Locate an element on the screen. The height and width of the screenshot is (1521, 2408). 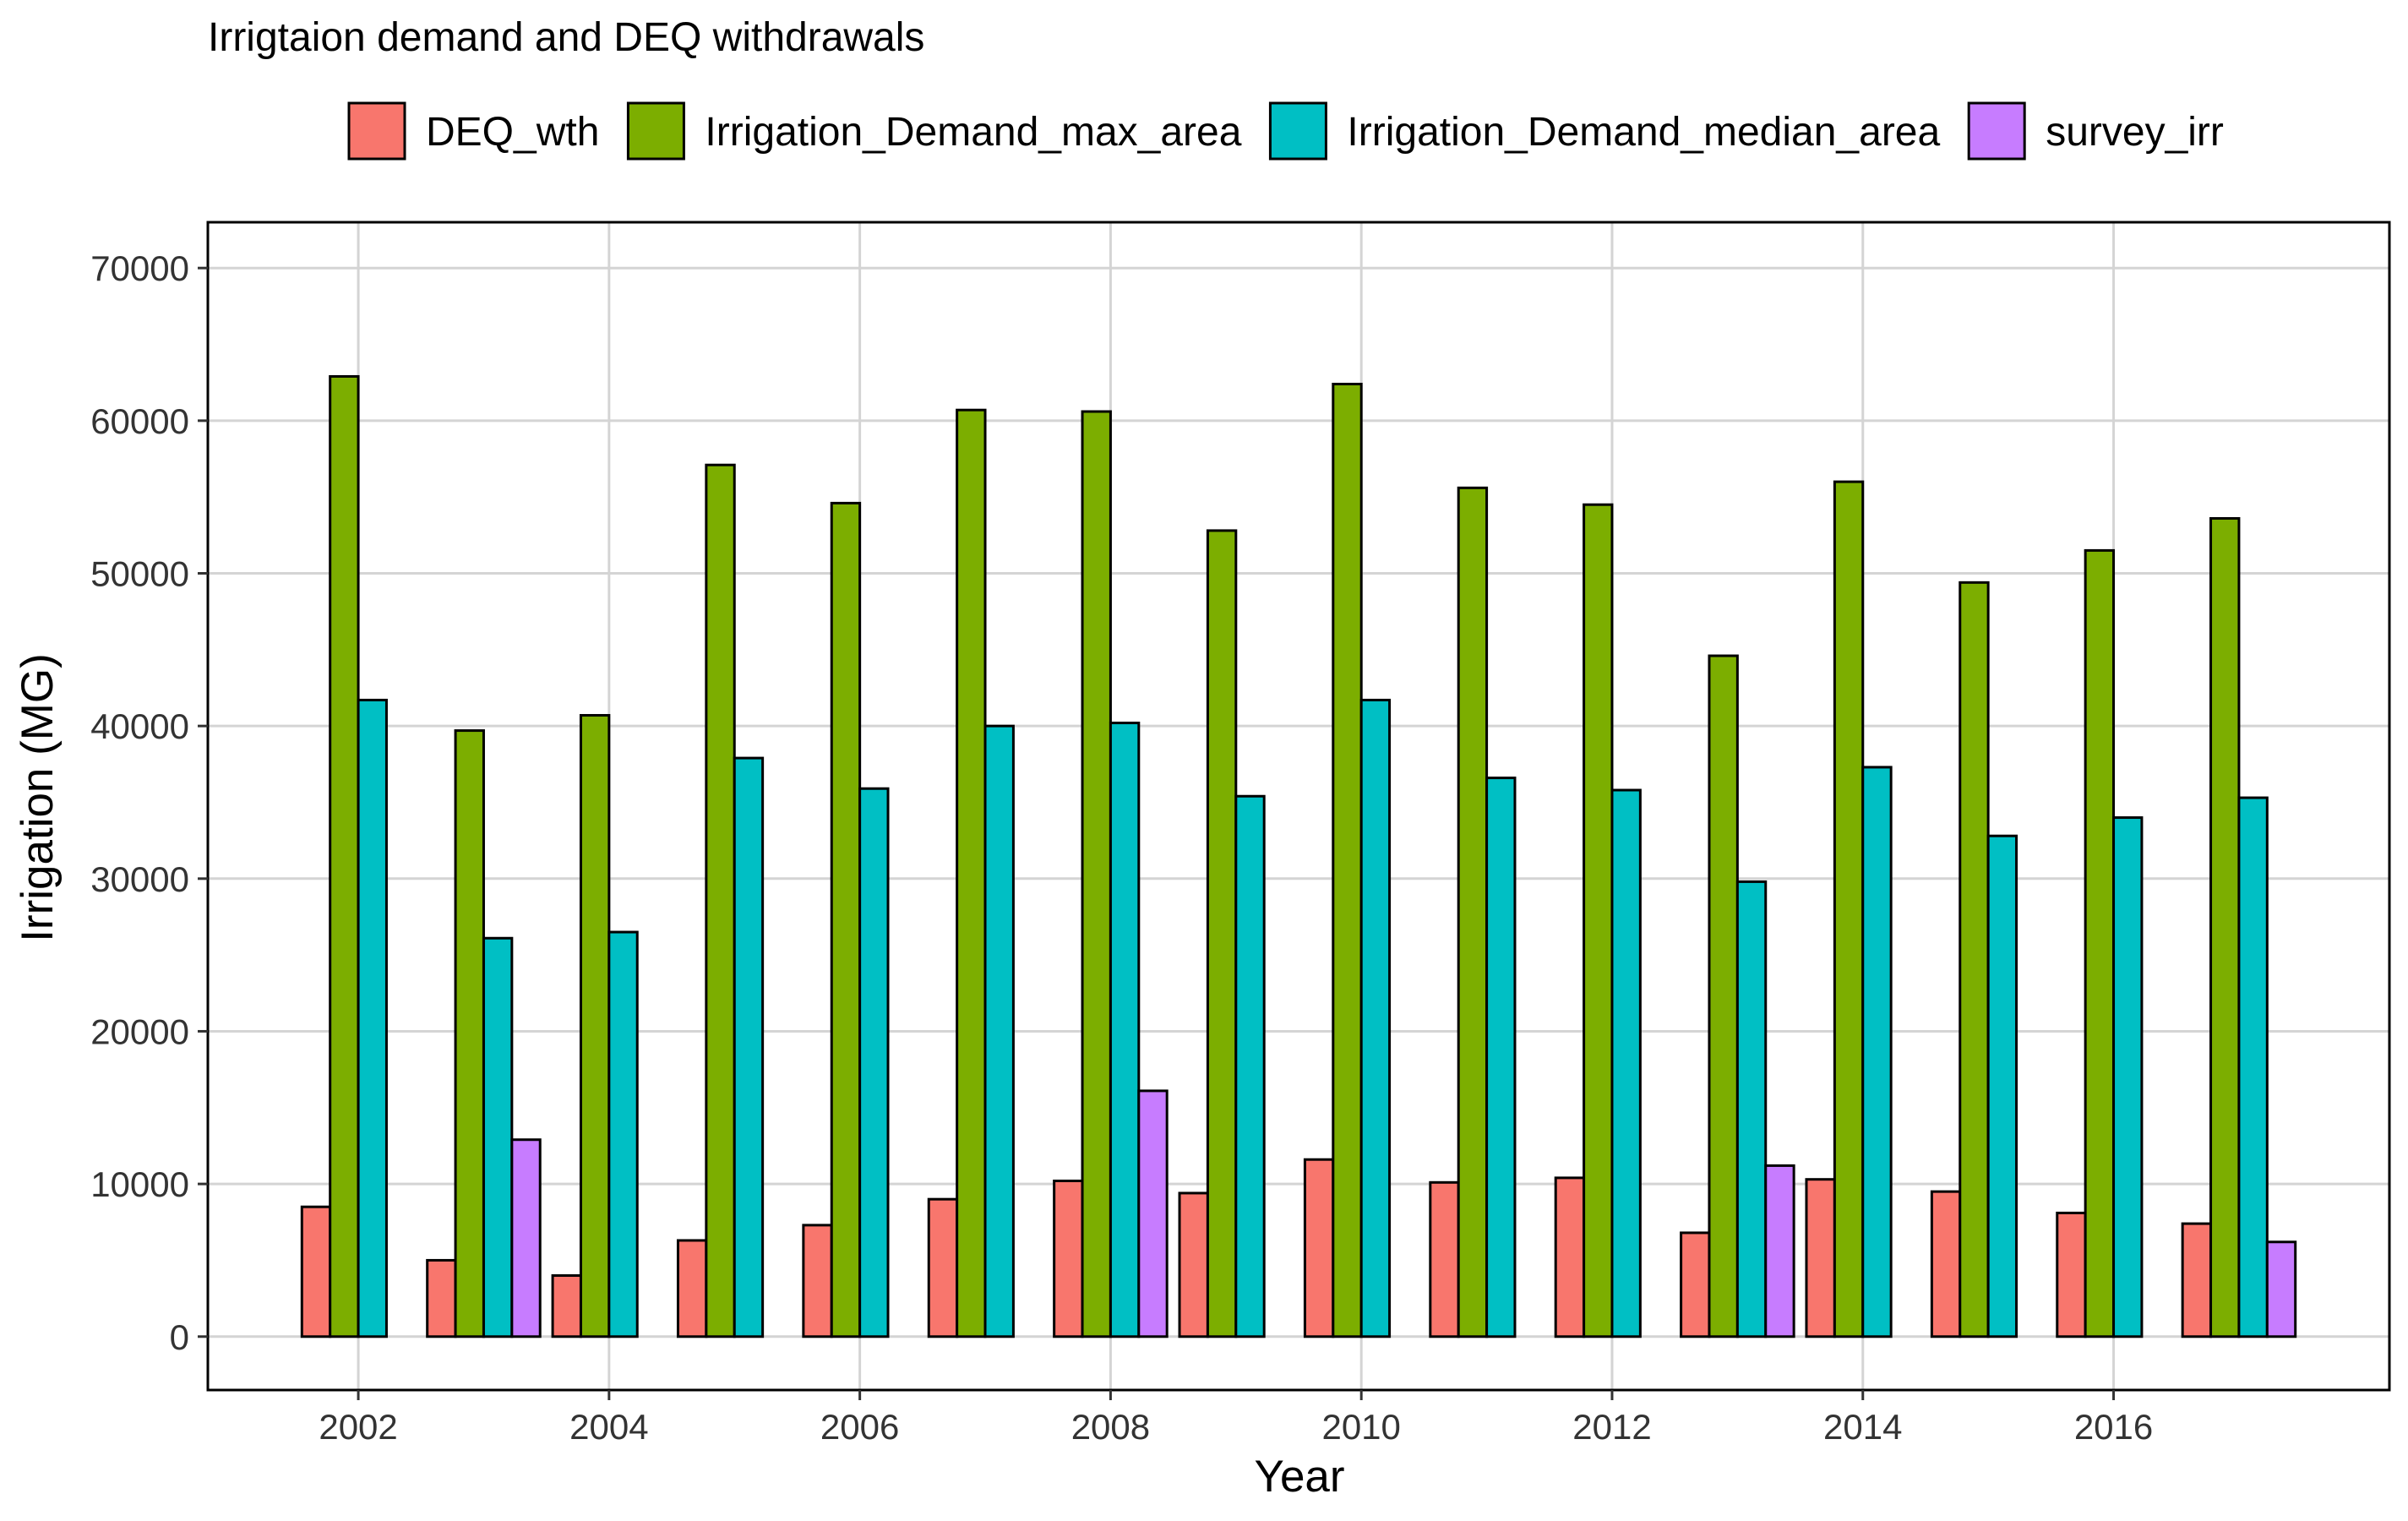
legend-label: survey_irr is located at coordinates (2135, 132).